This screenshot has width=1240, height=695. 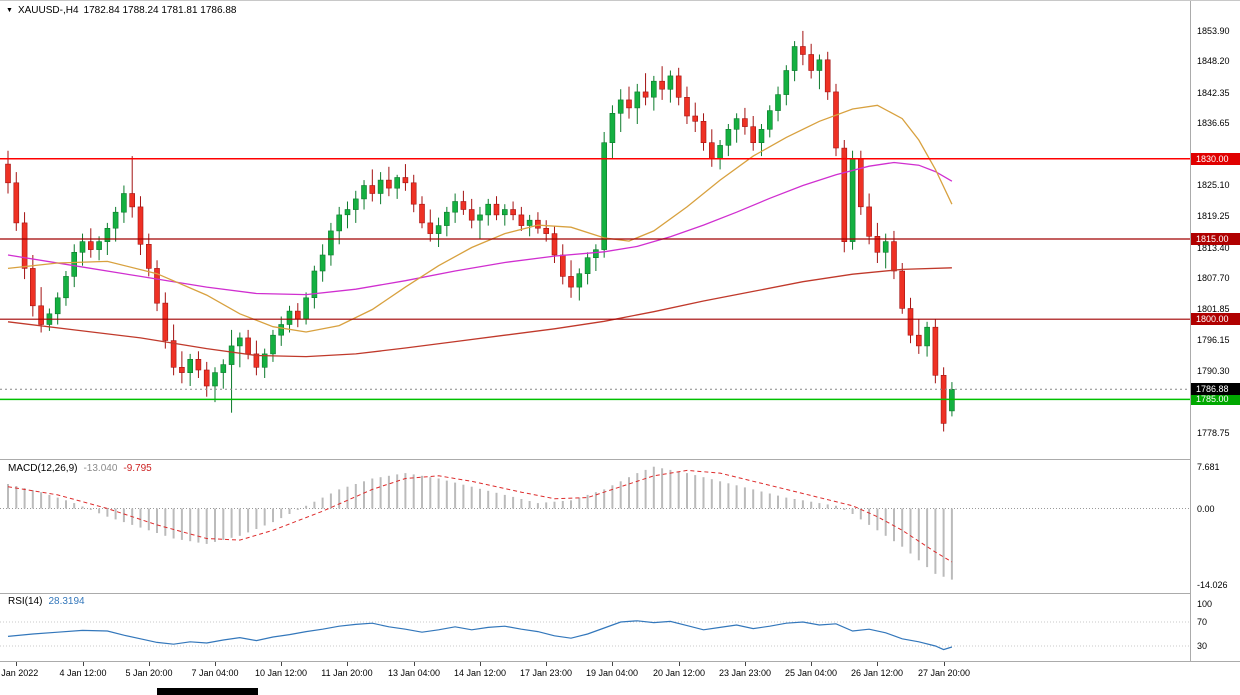 What do you see at coordinates (49, 601) in the screenshot?
I see `rsi-indicator-label: RSI(14) 28.3194` at bounding box center [49, 601].